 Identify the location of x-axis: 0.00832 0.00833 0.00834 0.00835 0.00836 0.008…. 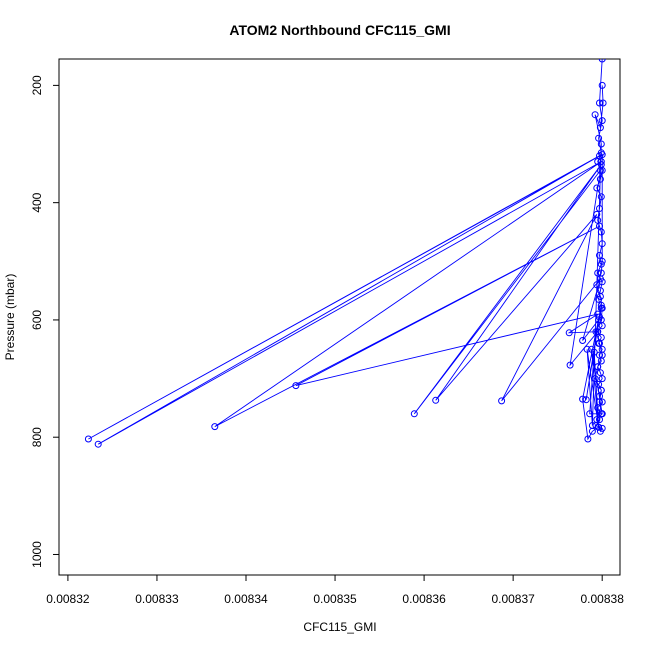
(335, 590).